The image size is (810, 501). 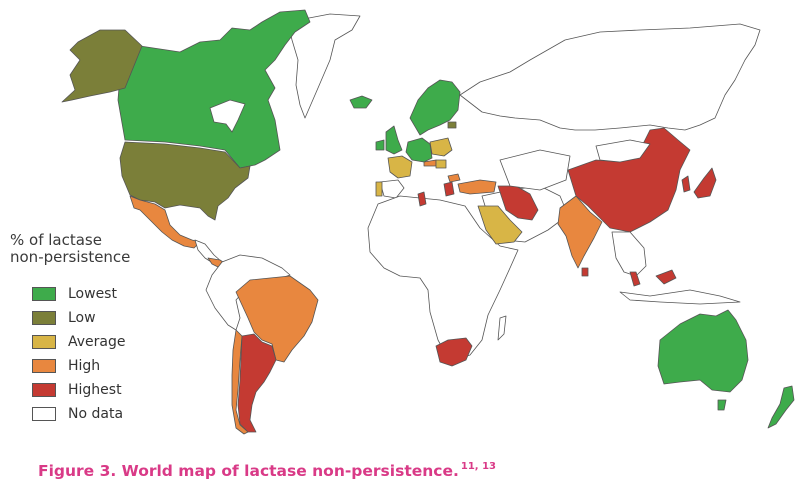 I want to click on region-bulgaria, so click(x=454, y=178).